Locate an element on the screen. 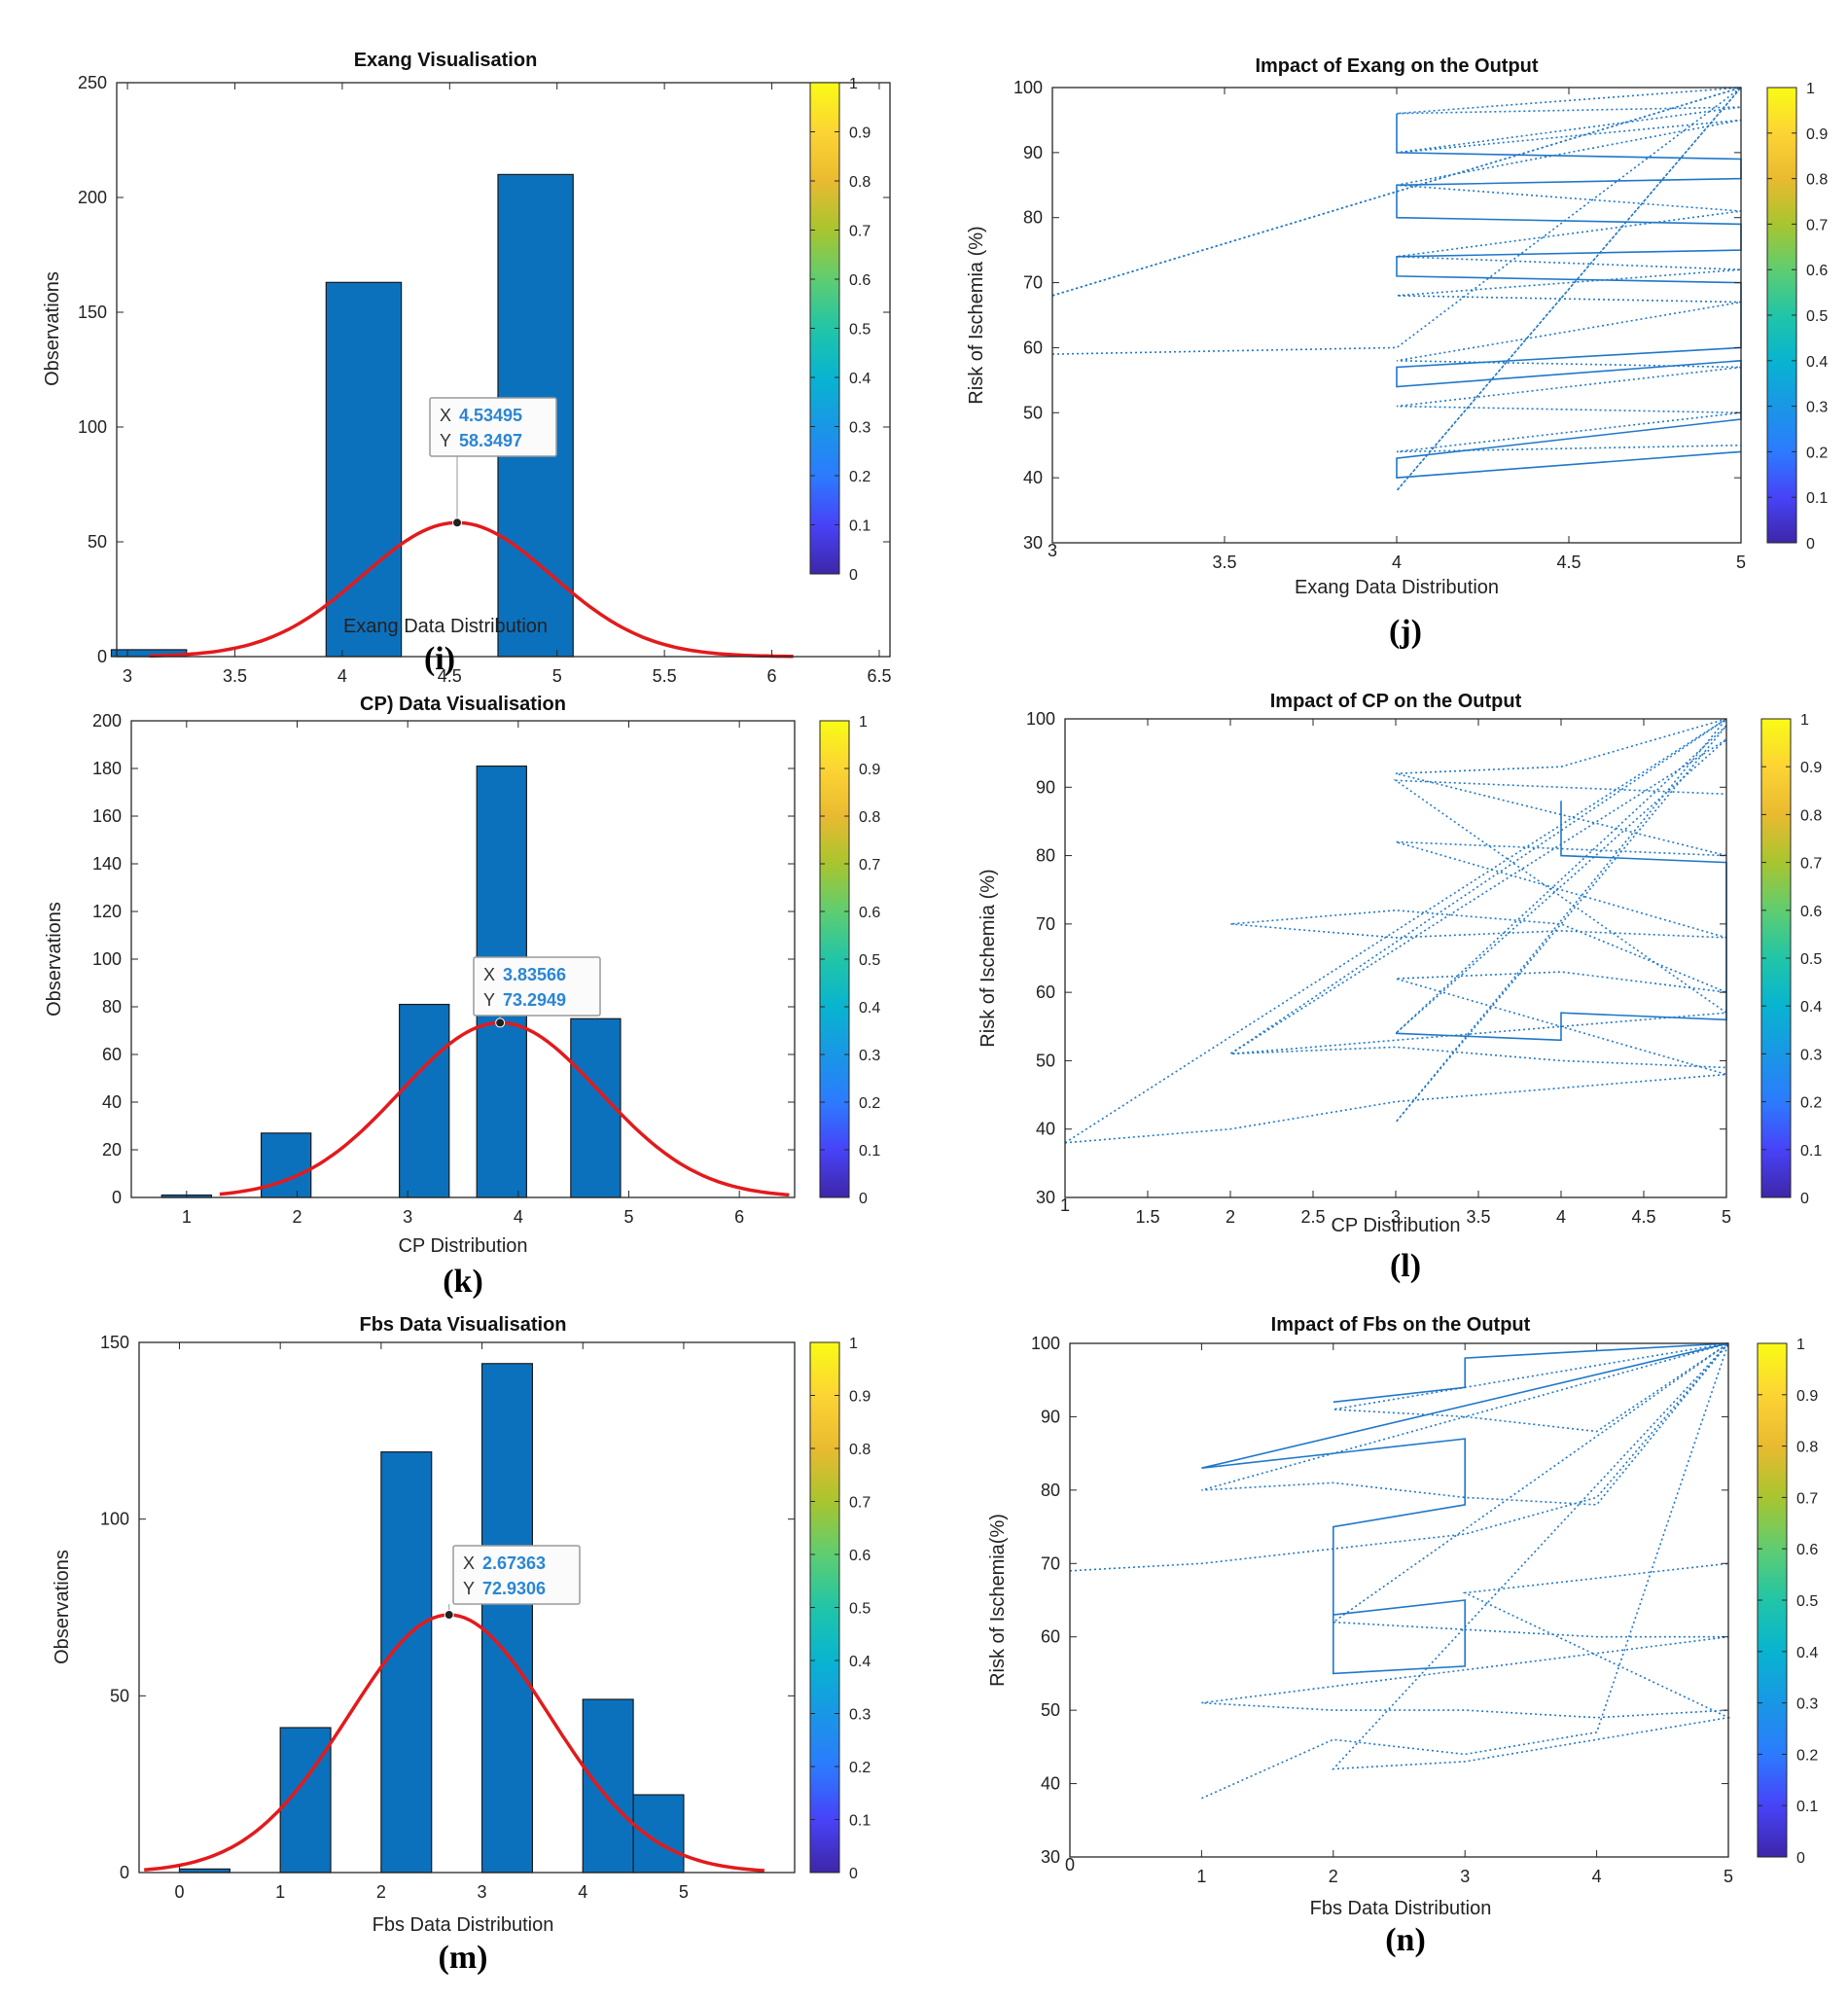  x-axis-label: CP Distribution is located at coordinates (1396, 1225).